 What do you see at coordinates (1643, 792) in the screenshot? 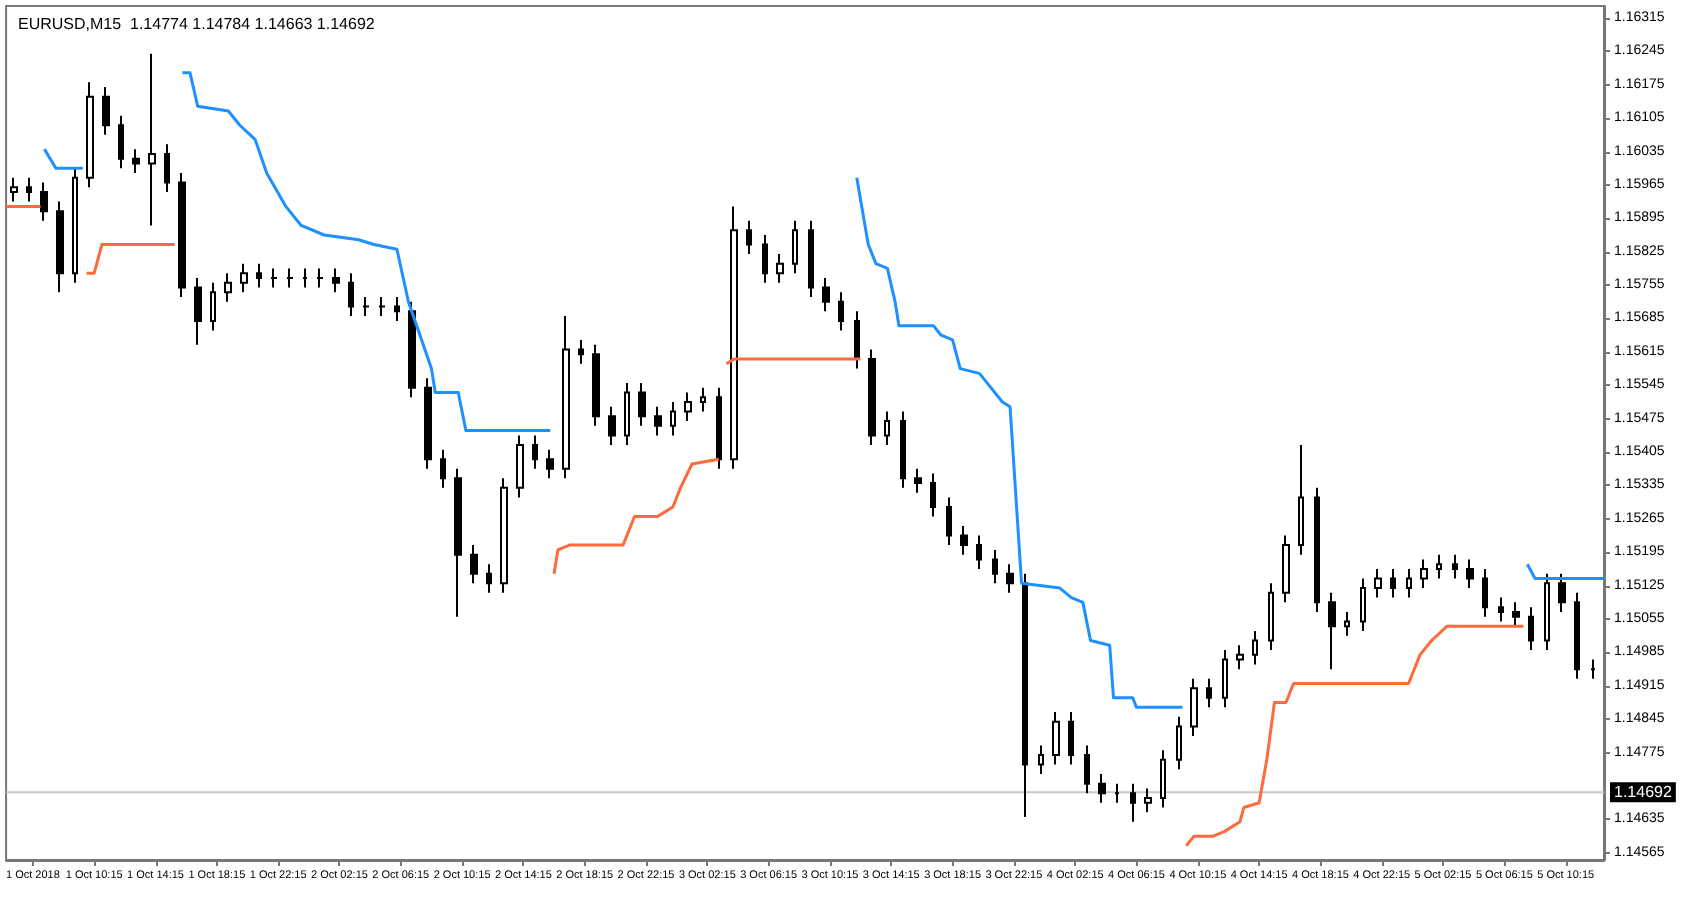
I see `ref-line-label: 1.14692` at bounding box center [1643, 792].